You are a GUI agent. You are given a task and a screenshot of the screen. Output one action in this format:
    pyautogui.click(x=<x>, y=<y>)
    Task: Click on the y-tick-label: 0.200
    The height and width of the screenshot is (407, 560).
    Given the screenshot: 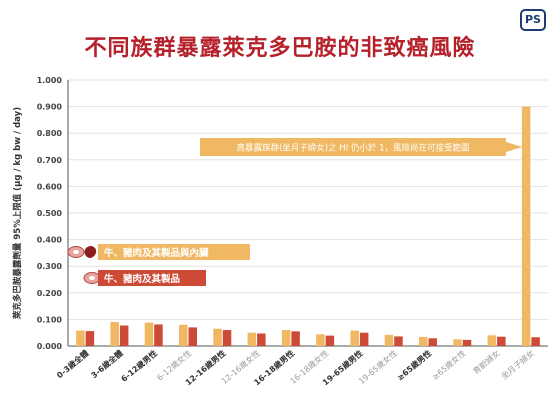 What is the action you would take?
    pyautogui.click(x=50, y=293)
    